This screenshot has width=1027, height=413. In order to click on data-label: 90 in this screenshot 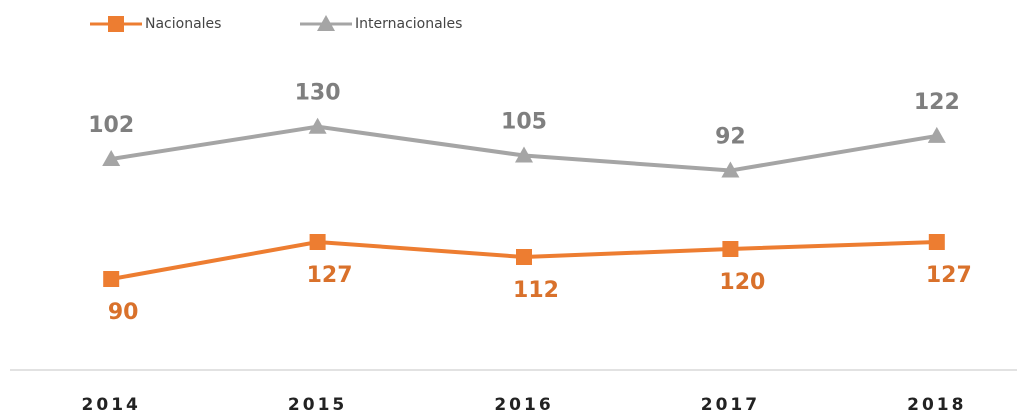, I will do `click(123, 312)`.